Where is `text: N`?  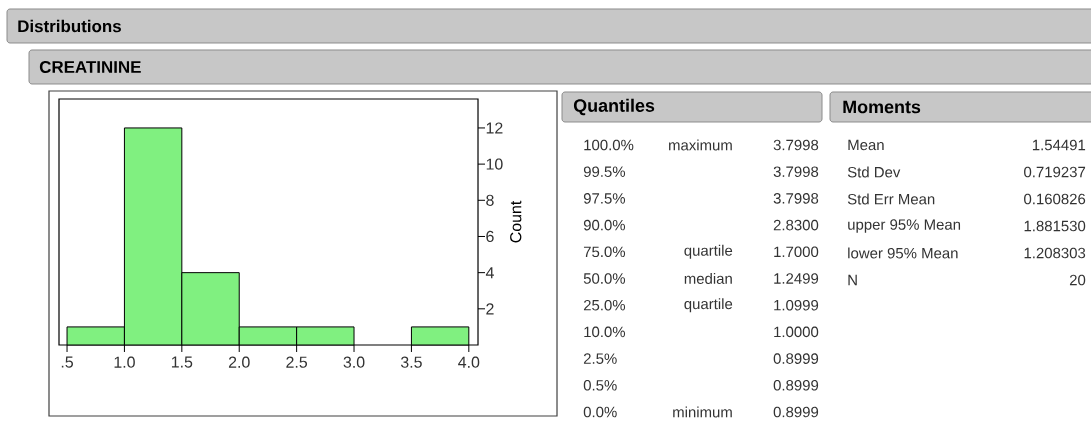
text: N is located at coordinates (852, 280).